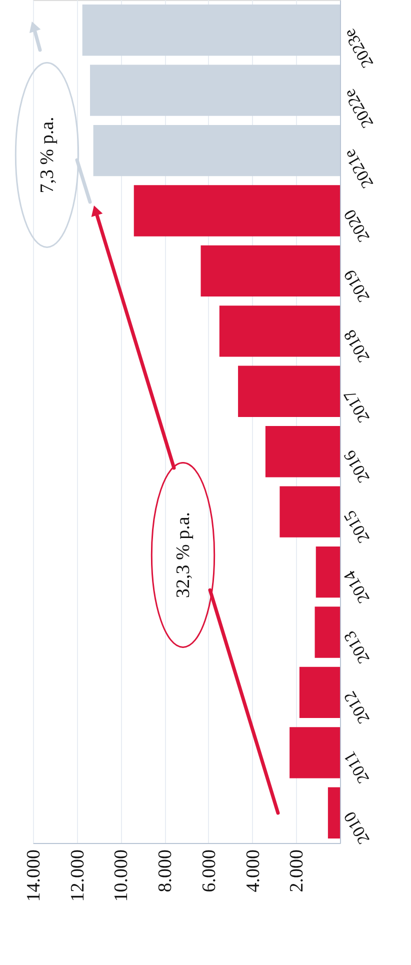  What do you see at coordinates (121, 876) in the screenshot?
I see `x-tick-label: 10.000` at bounding box center [121, 876].